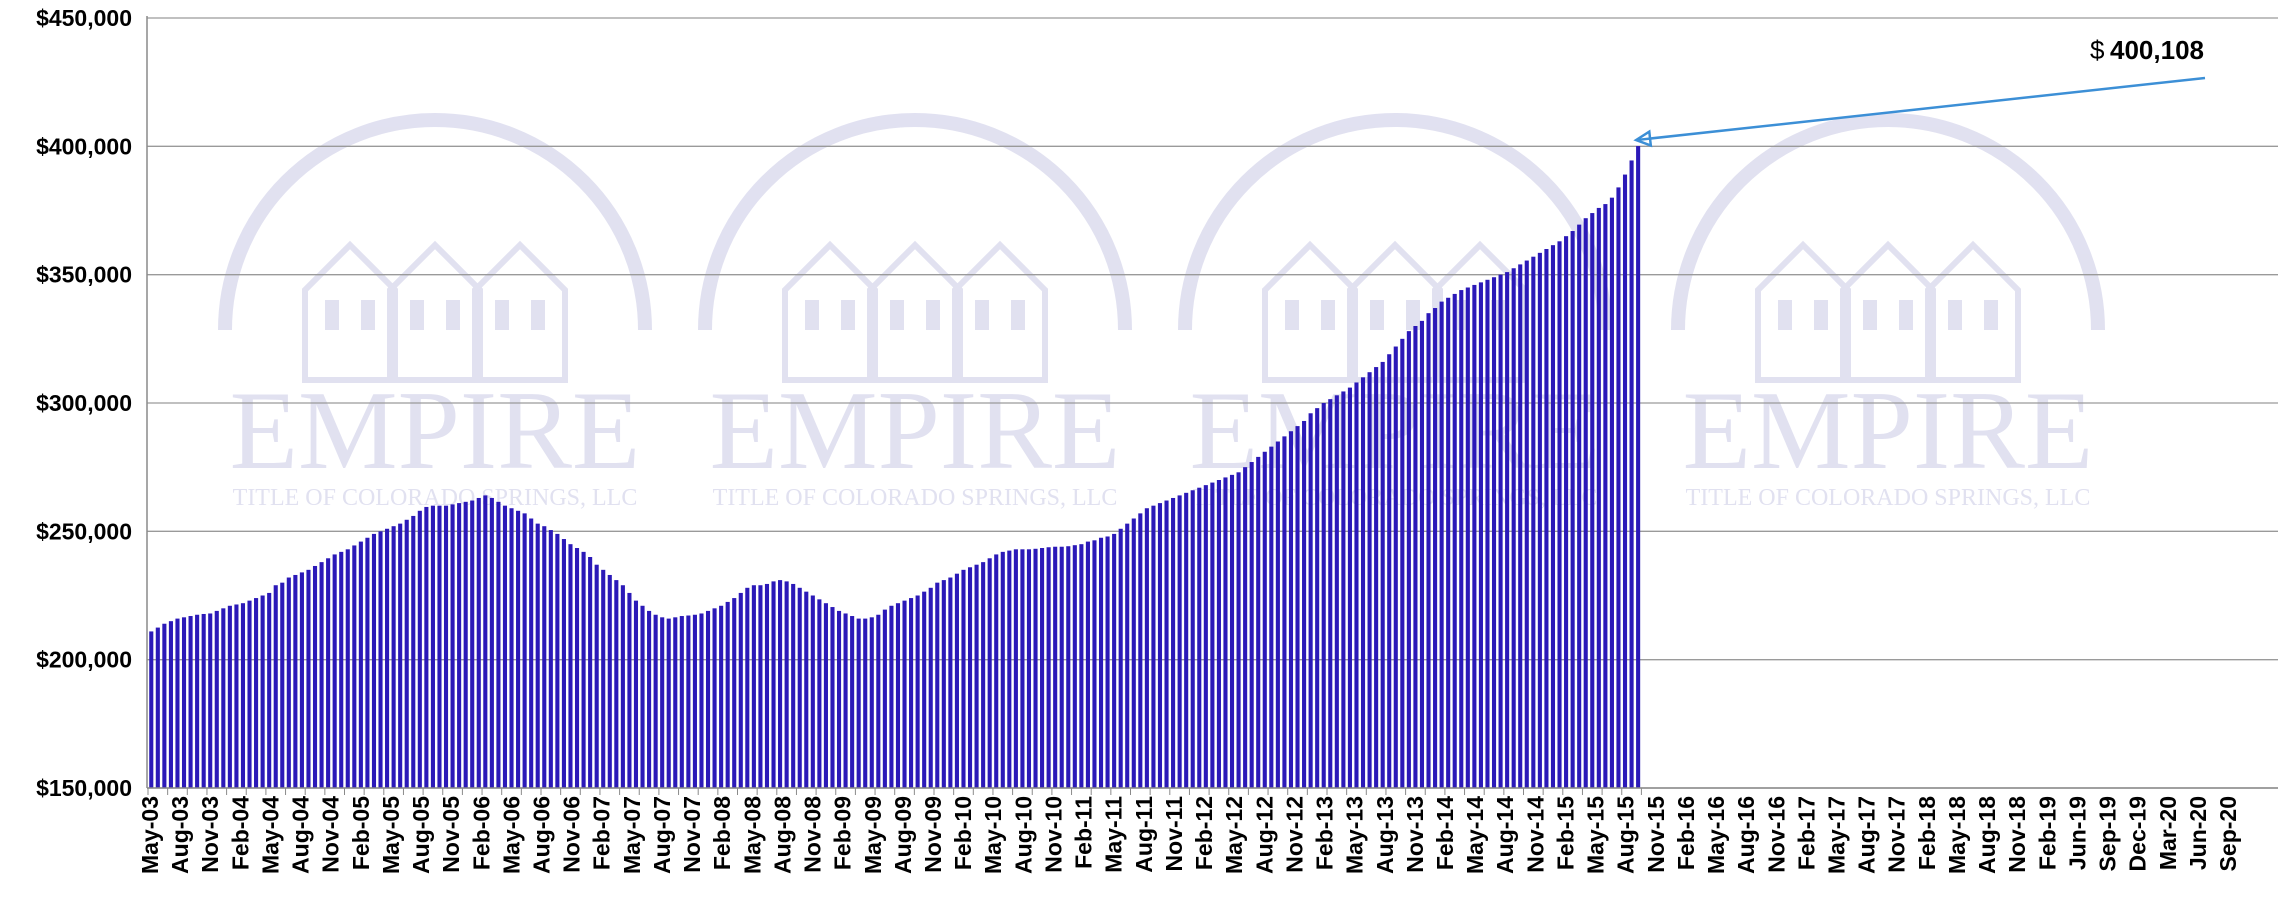  Describe the element at coordinates (1204, 833) in the screenshot. I see `x-tick-label: Feb-12` at that location.